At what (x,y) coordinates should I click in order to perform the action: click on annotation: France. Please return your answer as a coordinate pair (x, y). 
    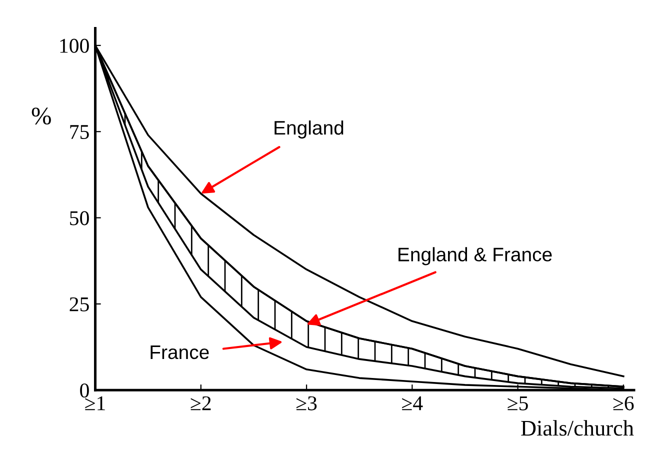
    Looking at the image, I should click on (179, 353).